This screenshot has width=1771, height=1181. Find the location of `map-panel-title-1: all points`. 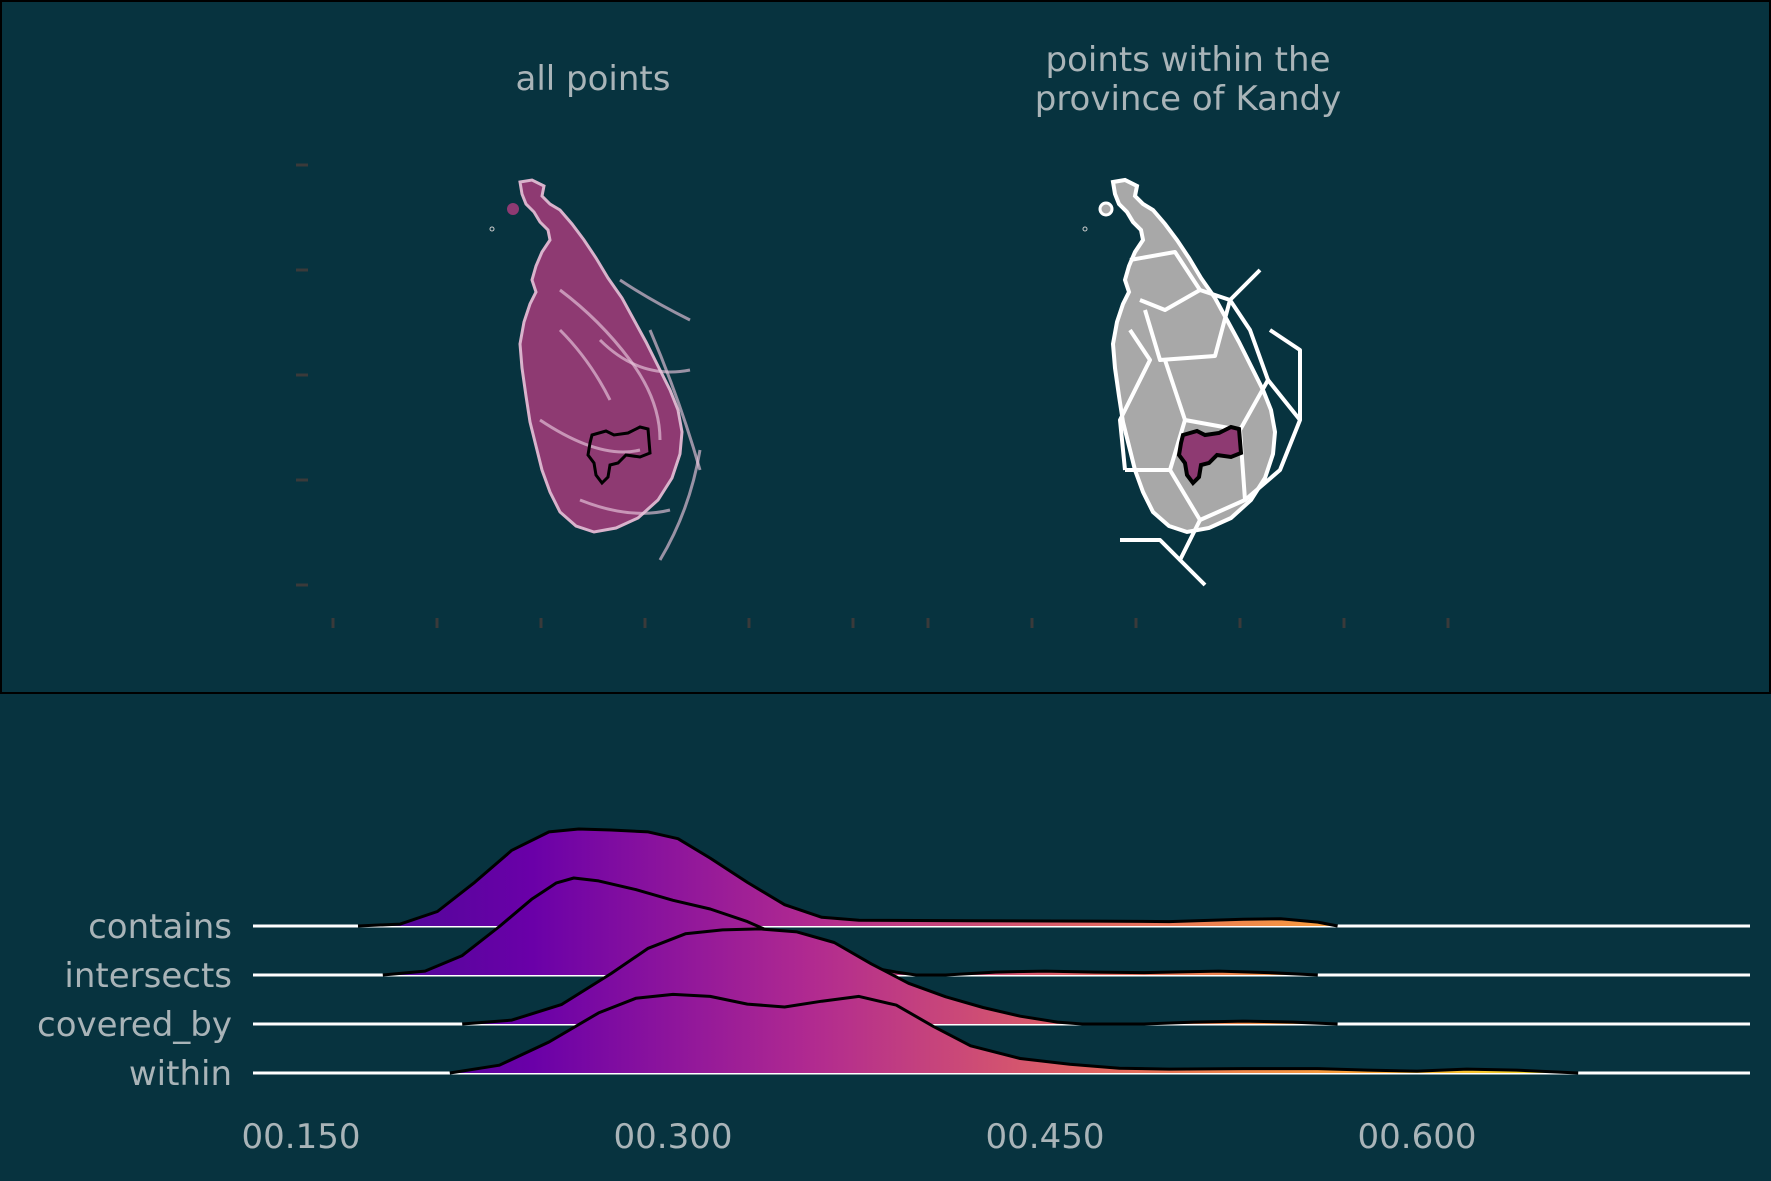

map-panel-title-1: all points is located at coordinates (593, 79).